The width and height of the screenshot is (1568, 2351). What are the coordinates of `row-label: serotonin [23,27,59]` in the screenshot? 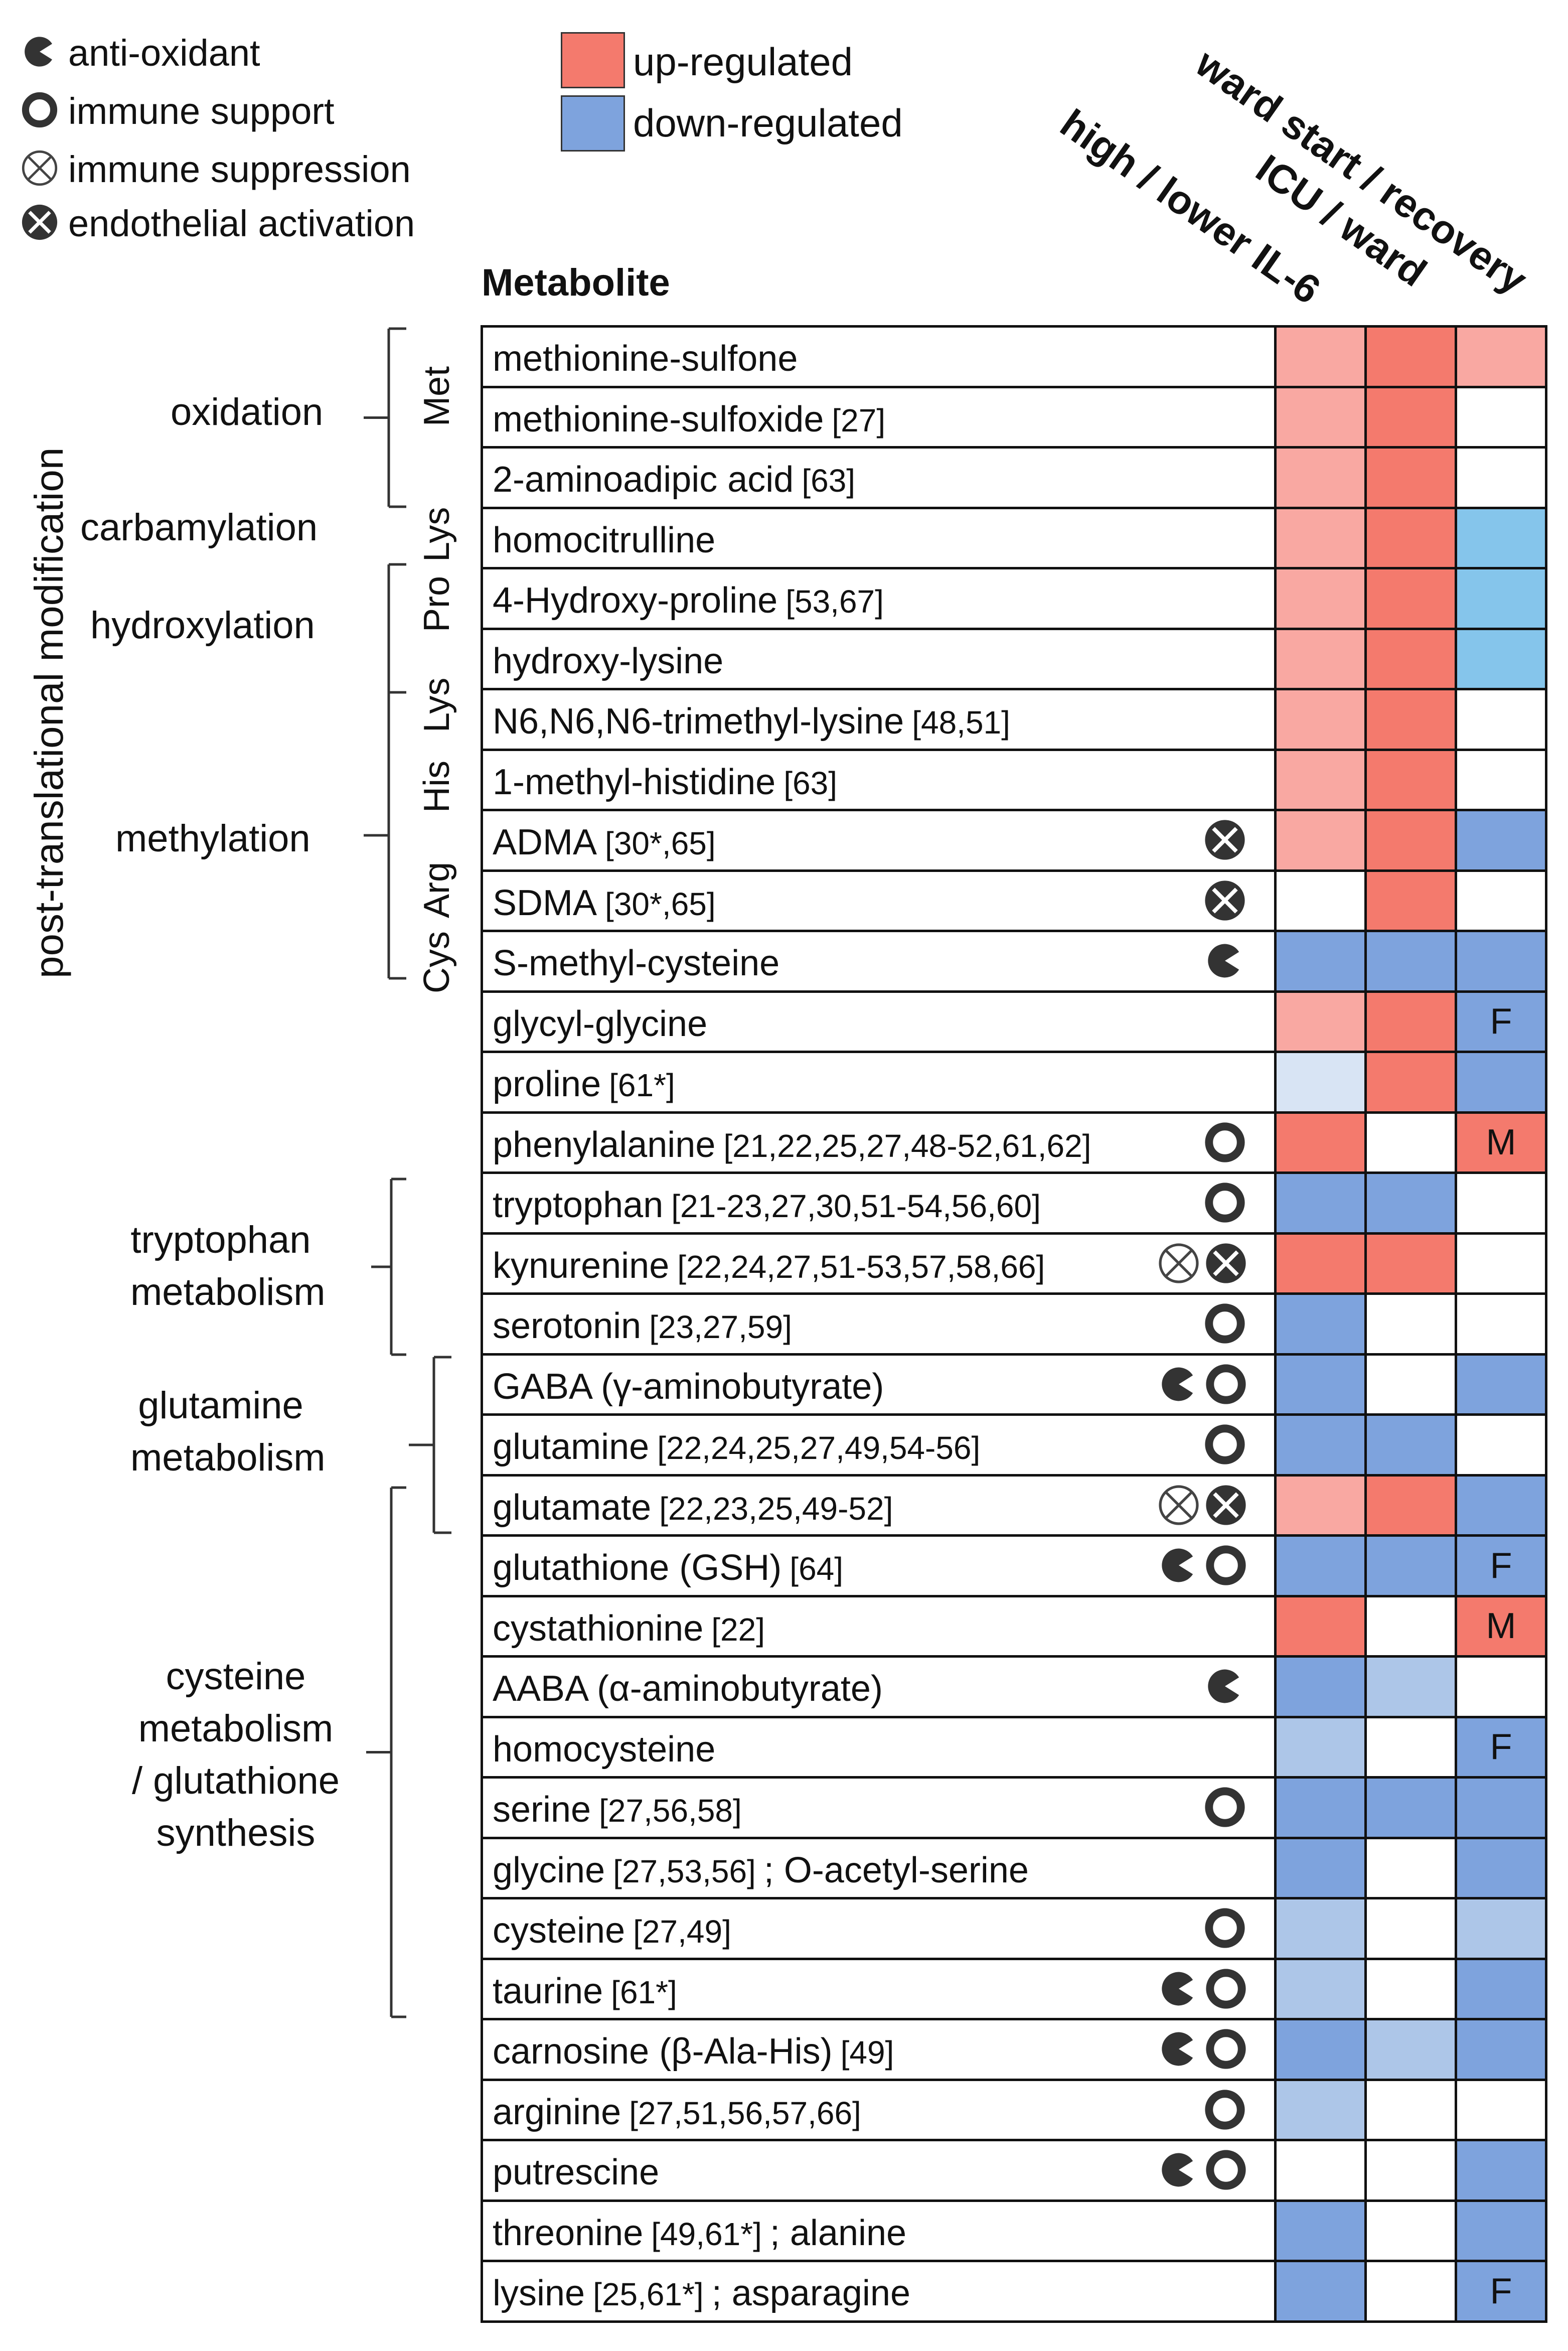 It's located at (642, 1326).